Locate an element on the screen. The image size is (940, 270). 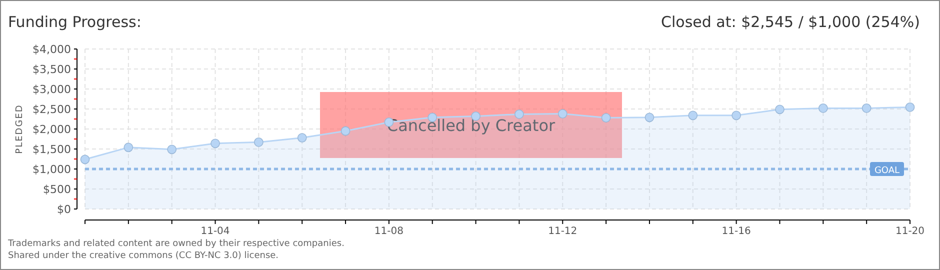
y-tick-label: $1,500 is located at coordinates (51, 149).